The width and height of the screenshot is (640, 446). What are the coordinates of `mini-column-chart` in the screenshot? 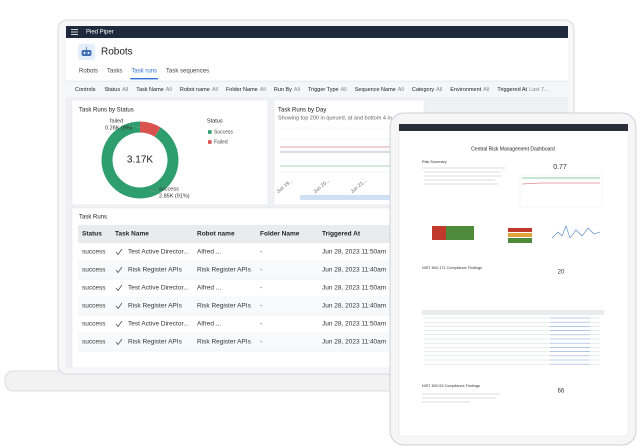 It's located at (520, 235).